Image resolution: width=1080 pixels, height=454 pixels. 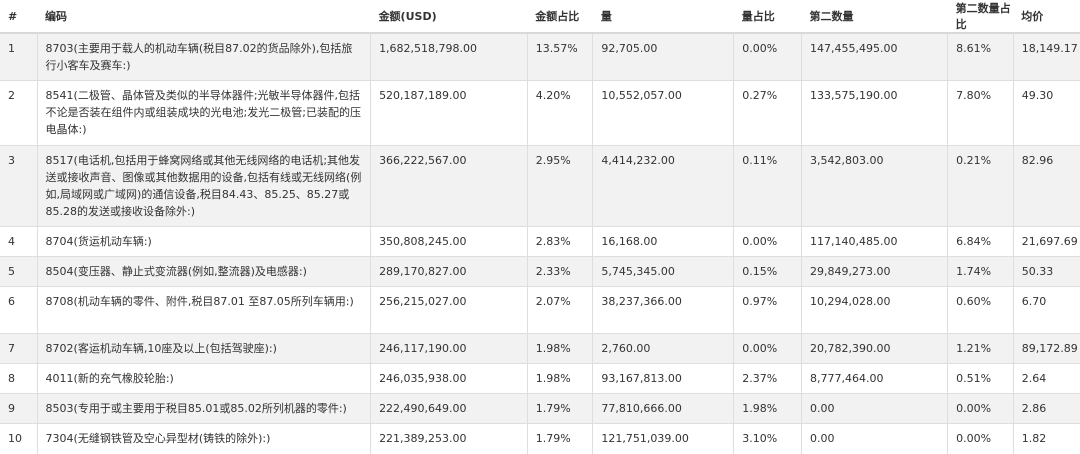 I want to click on cell-amount-usd: 520,187,189.00, so click(x=449, y=113).